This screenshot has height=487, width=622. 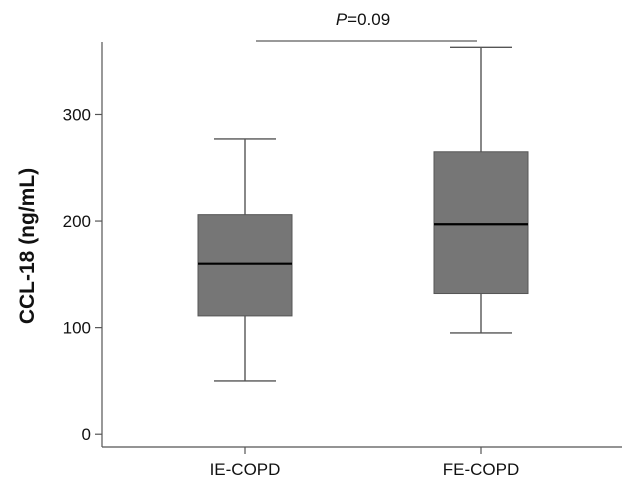 What do you see at coordinates (342, 19) in the screenshot?
I see `p-symbol: P` at bounding box center [342, 19].